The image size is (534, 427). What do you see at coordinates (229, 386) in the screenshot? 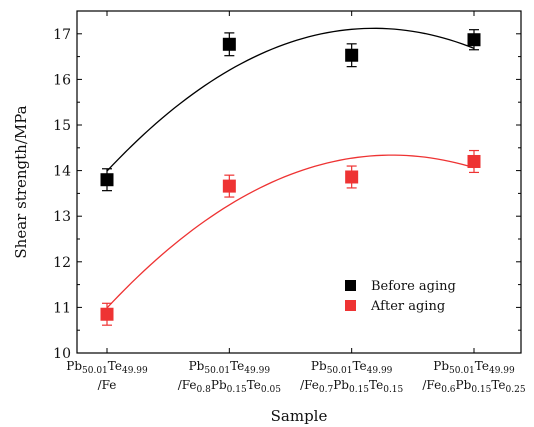
I see `x-tick-label: /Fe0.8Pb0.15Te0.05` at bounding box center [229, 386].